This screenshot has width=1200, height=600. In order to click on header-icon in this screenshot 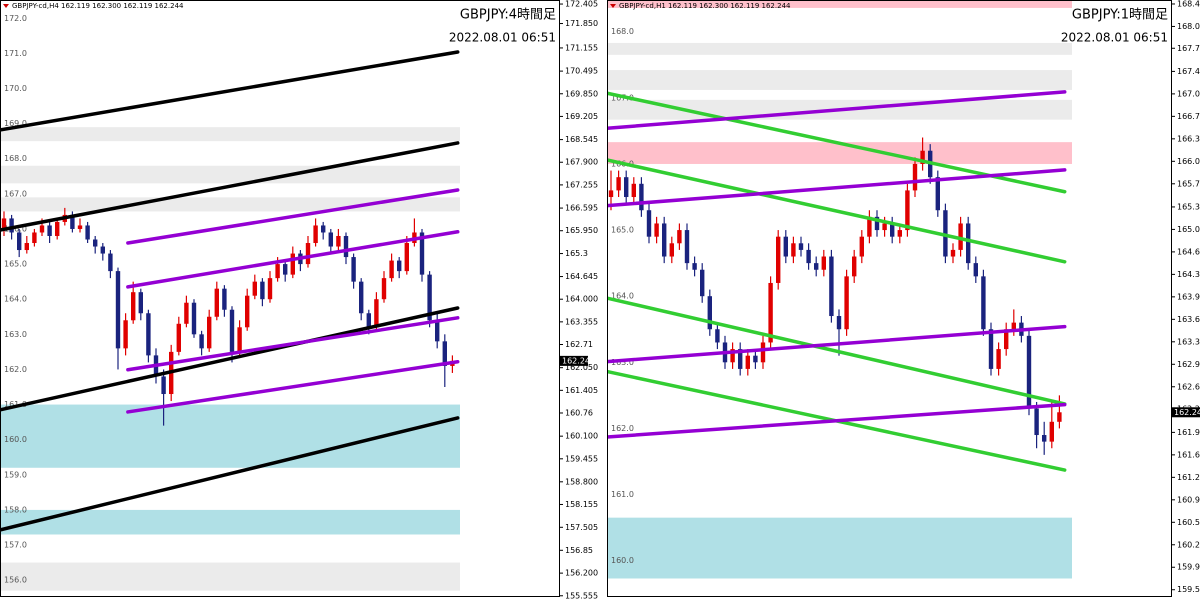, I will do `click(6, 6)`.